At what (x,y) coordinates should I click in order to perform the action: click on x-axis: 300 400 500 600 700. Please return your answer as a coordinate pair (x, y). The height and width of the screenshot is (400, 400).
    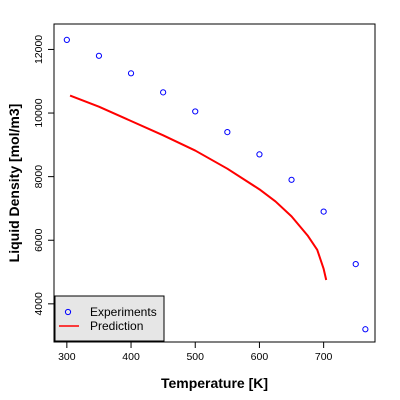
    Looking at the image, I should click on (195, 352).